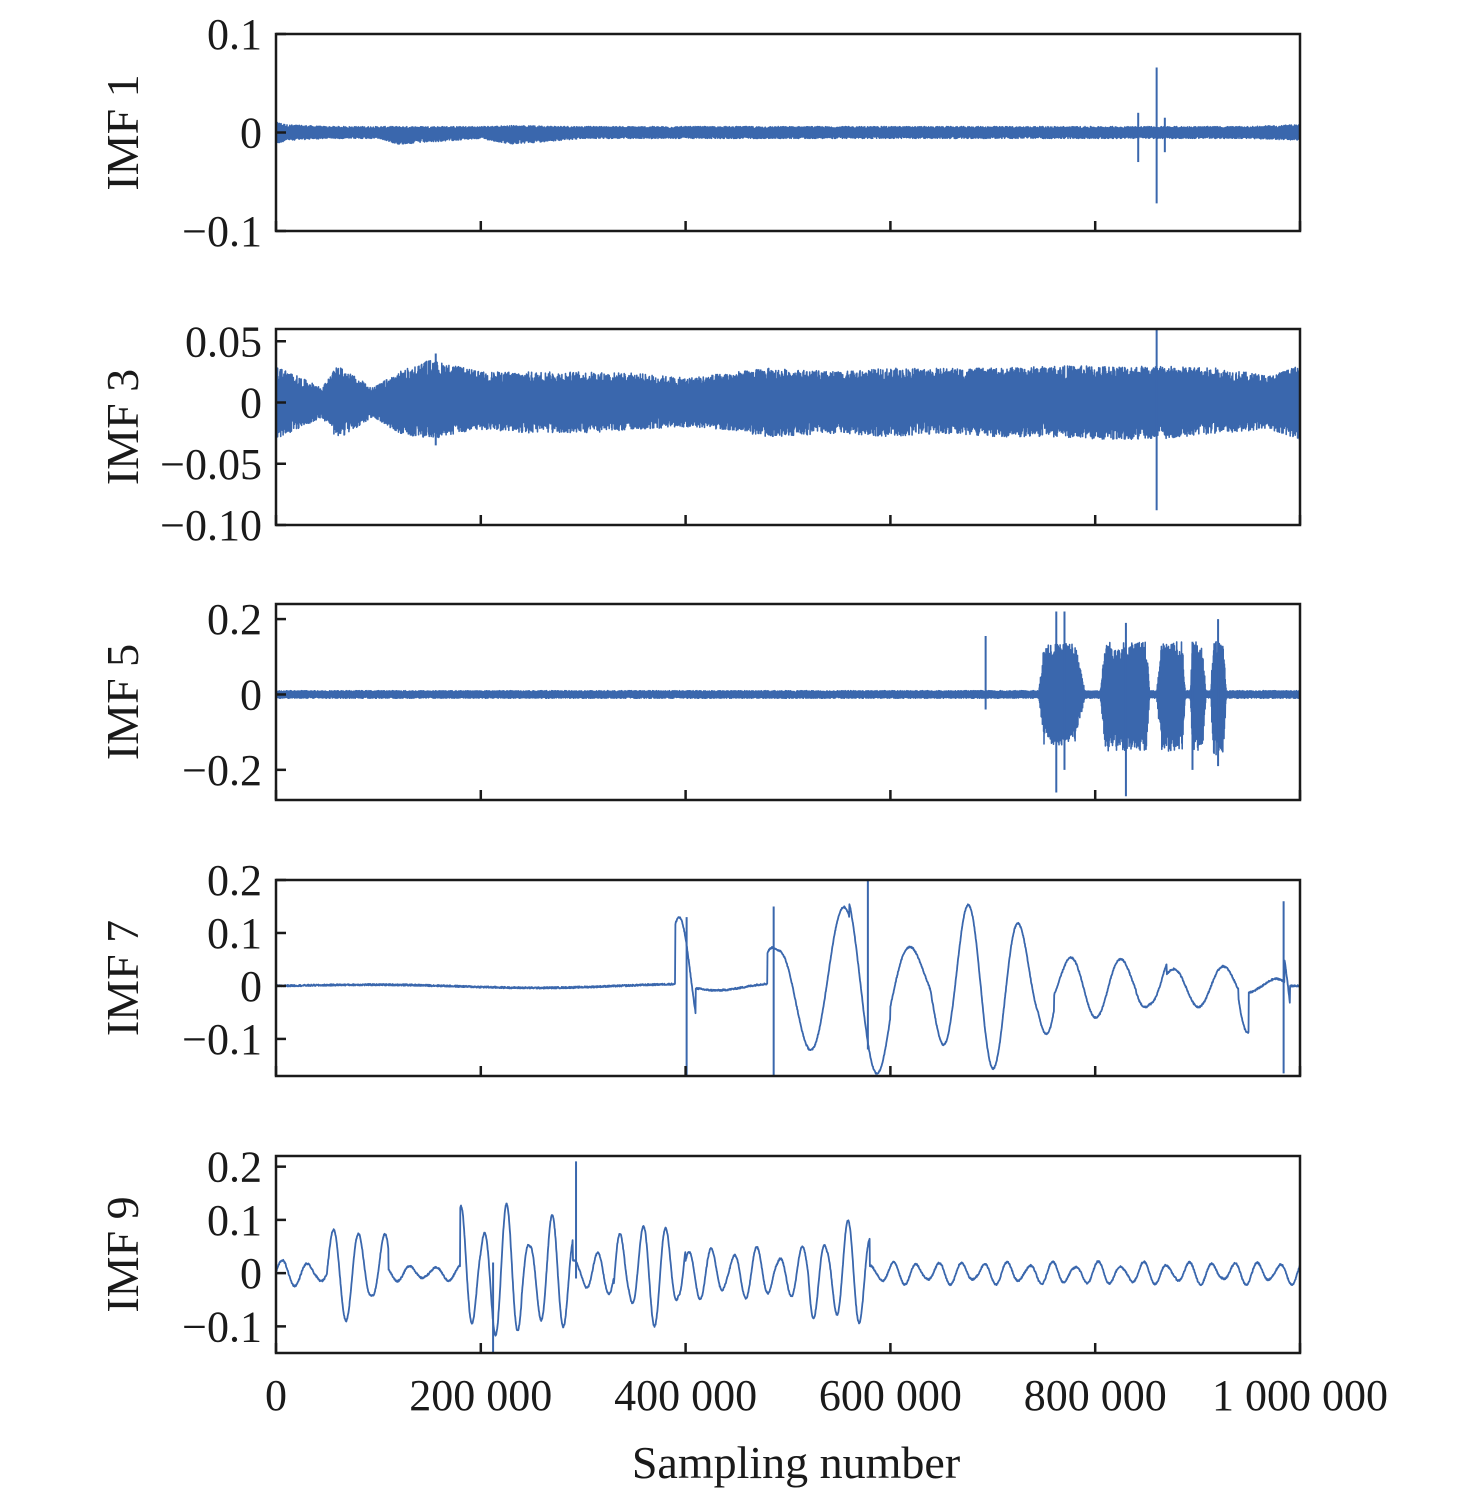  I want to click on x-tick-label: 0, so click(276, 1395).